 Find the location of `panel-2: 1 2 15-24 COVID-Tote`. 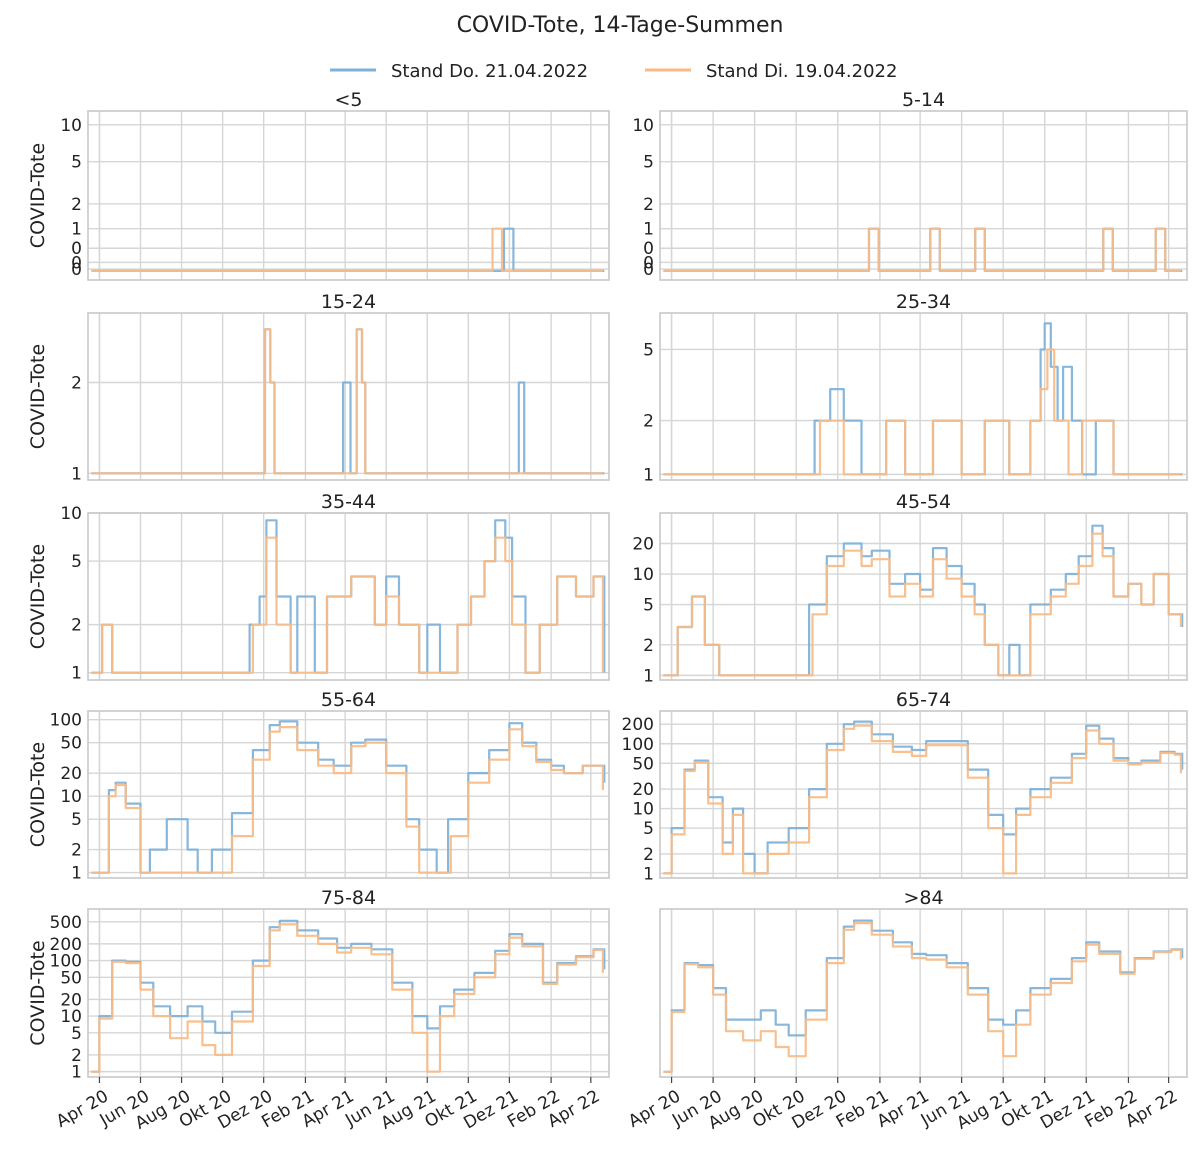

panel-2: 1 2 15-24 COVID-Tote is located at coordinates (318, 387).